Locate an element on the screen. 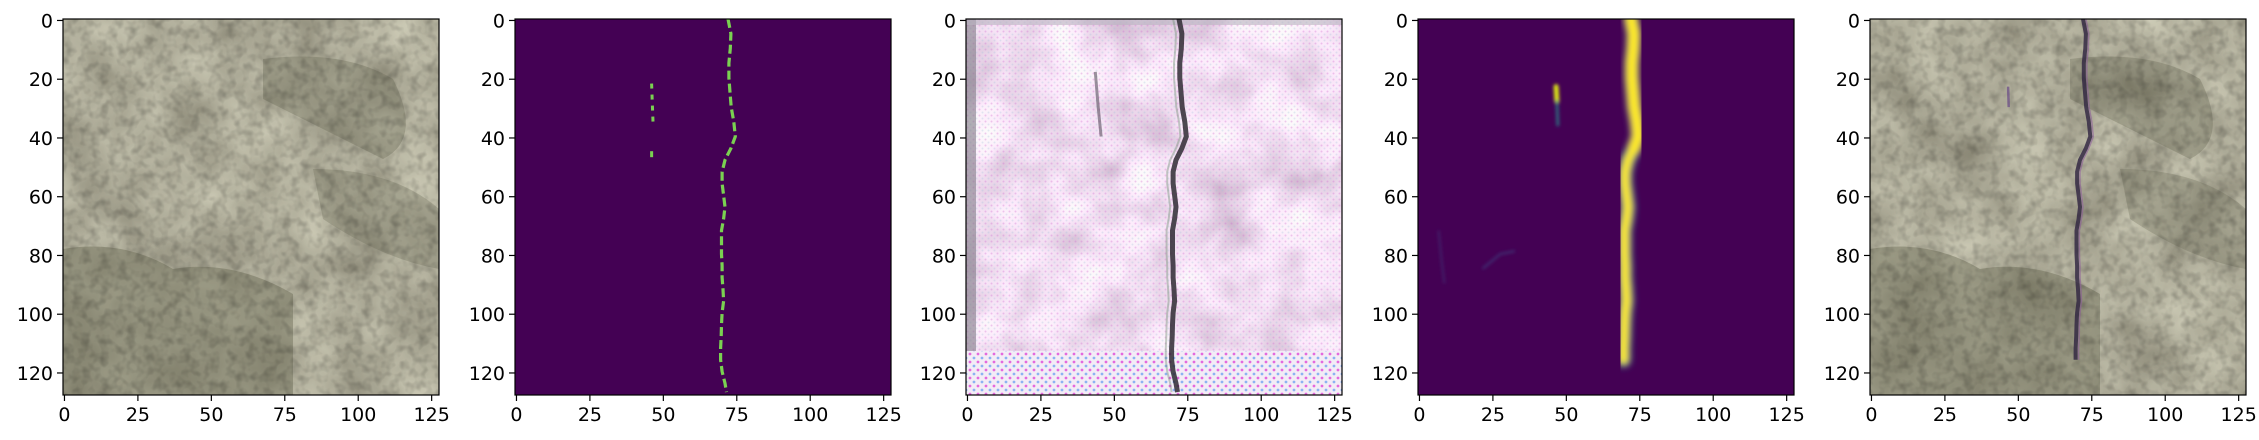  recon-crack is located at coordinates (1179, 206).